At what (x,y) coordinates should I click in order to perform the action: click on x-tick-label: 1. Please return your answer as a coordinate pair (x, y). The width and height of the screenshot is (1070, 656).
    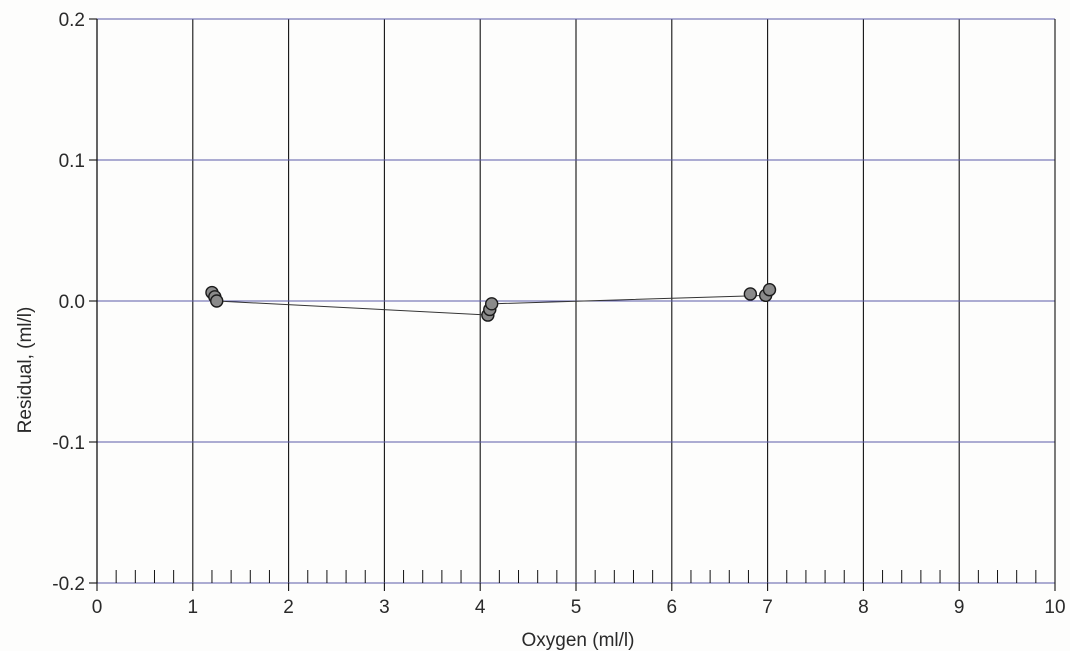
    Looking at the image, I should click on (193, 607).